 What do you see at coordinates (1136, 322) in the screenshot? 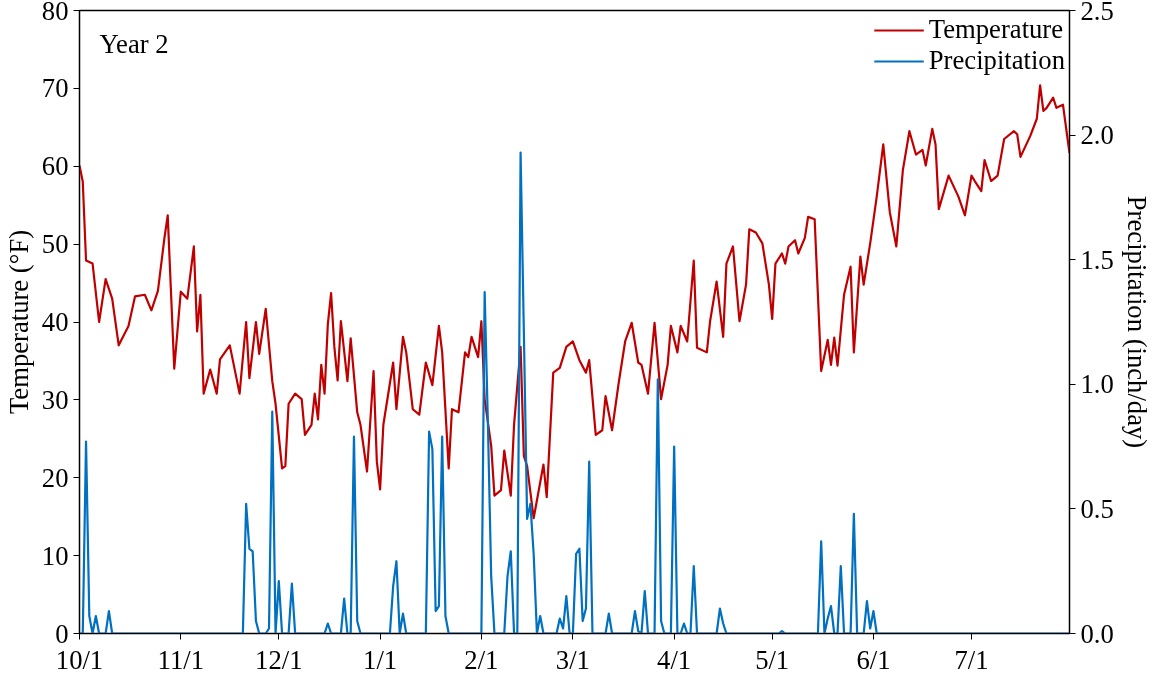
I see `y2-axis-title: Precipitation (inch/day)` at bounding box center [1136, 322].